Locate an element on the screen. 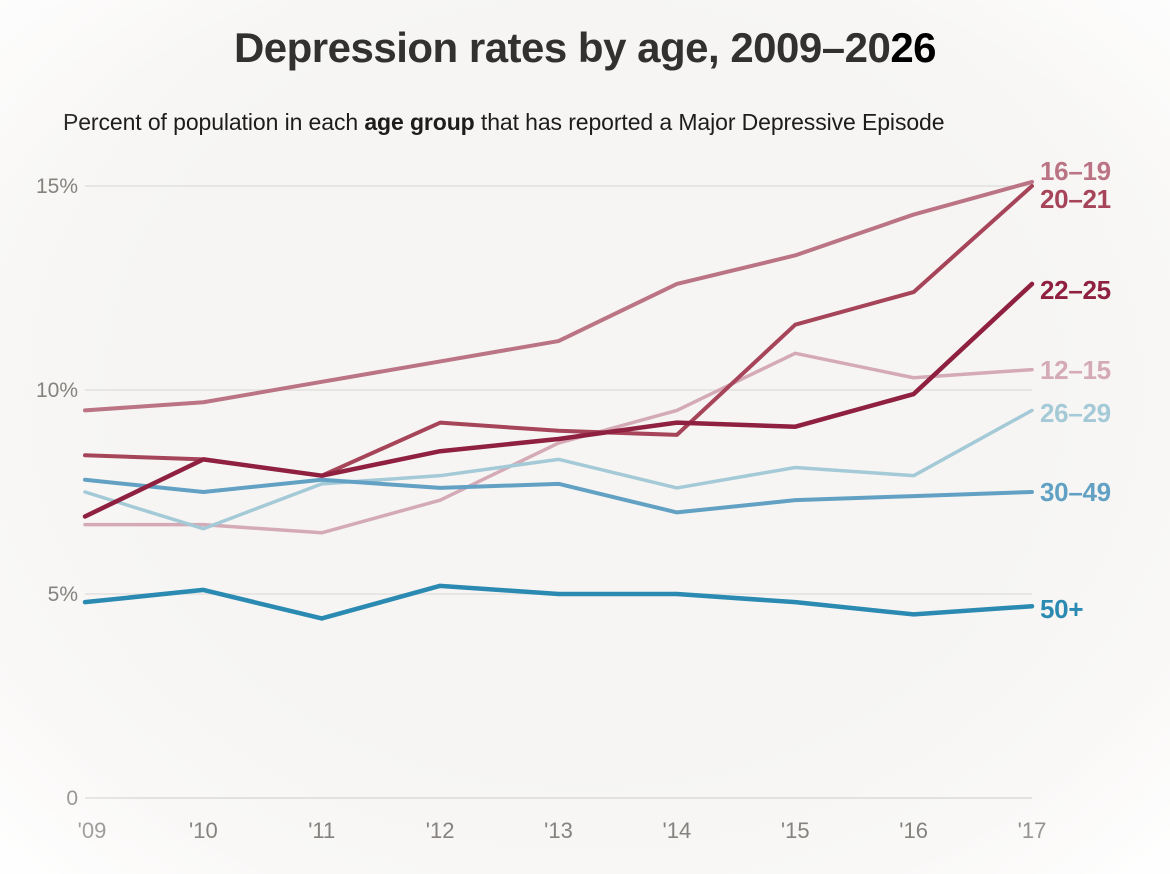 The height and width of the screenshot is (874, 1170). x-axis-label-09: '09 is located at coordinates (92, 830).